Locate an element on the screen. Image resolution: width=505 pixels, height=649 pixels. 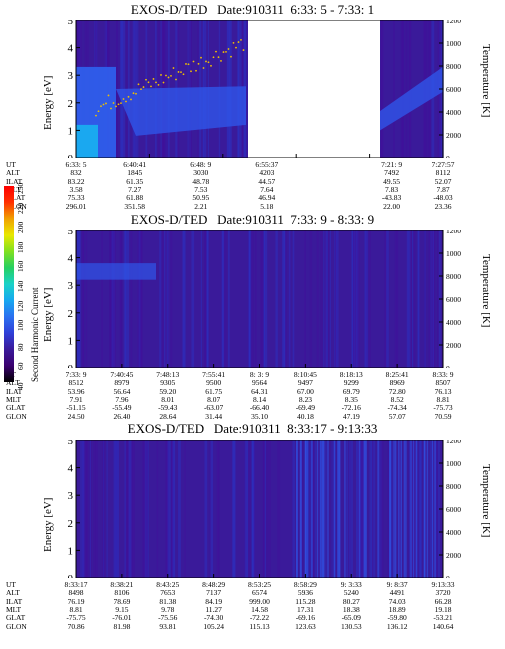
colorbar-ticks: 40 60 80 100 120 140 160 180 200 220 250 is located at coordinates (23, 286).